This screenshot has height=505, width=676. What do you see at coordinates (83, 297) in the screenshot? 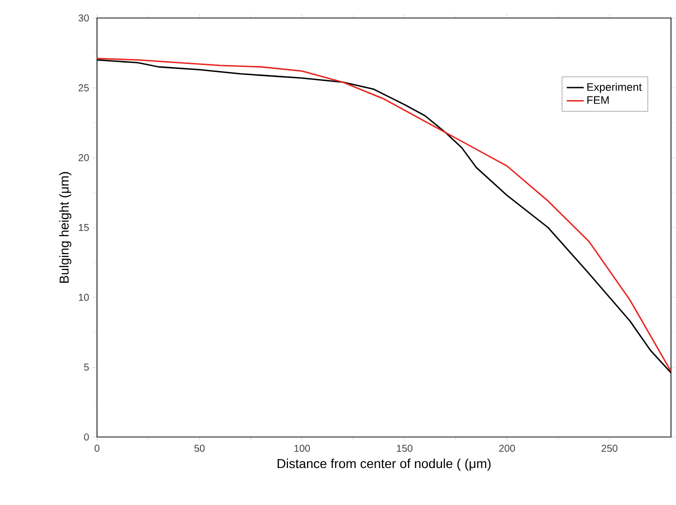
I see `y-tick-label: 10` at bounding box center [83, 297].